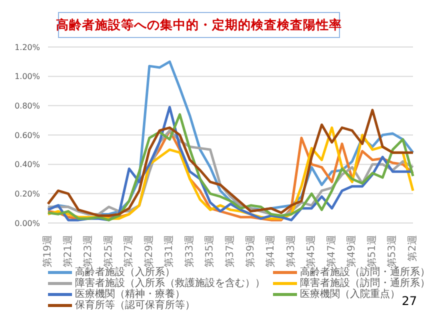 This screenshot has height=320, width=427. Describe the element at coordinates (27, 194) in the screenshot. I see `y-tick-label: 0.20%` at that location.